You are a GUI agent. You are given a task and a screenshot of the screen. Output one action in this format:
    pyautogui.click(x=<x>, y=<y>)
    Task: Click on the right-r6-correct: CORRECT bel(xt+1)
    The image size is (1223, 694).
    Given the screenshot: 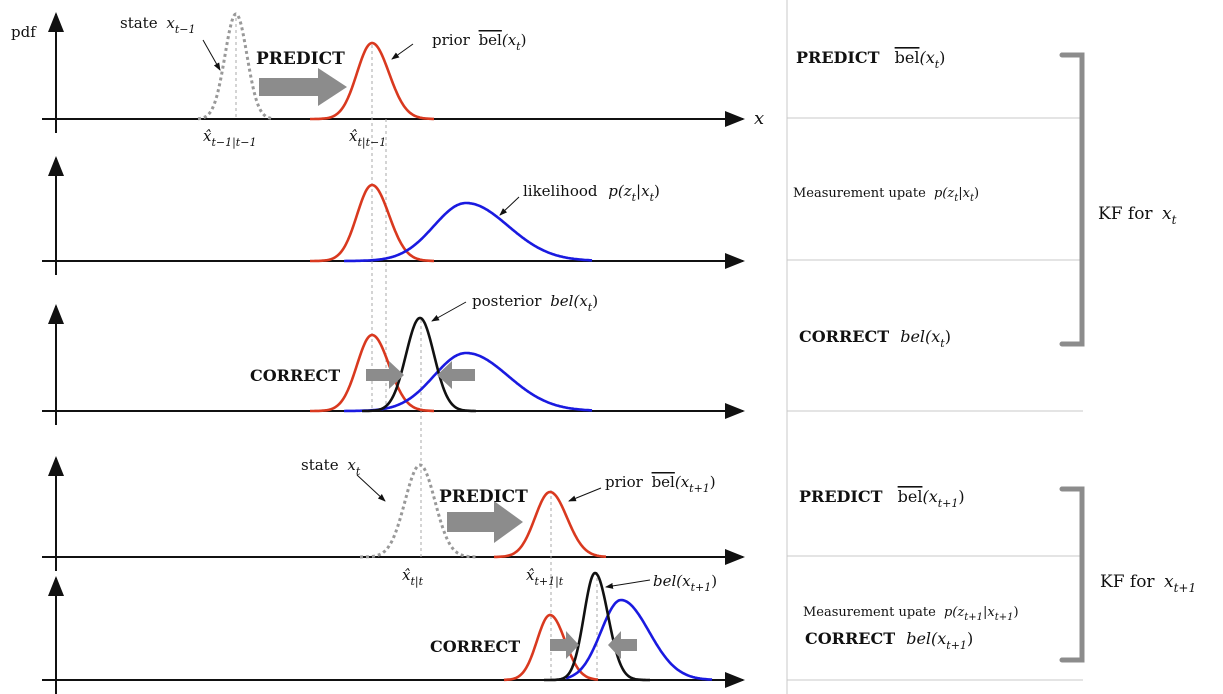 What is the action you would take?
    pyautogui.click(x=889, y=640)
    